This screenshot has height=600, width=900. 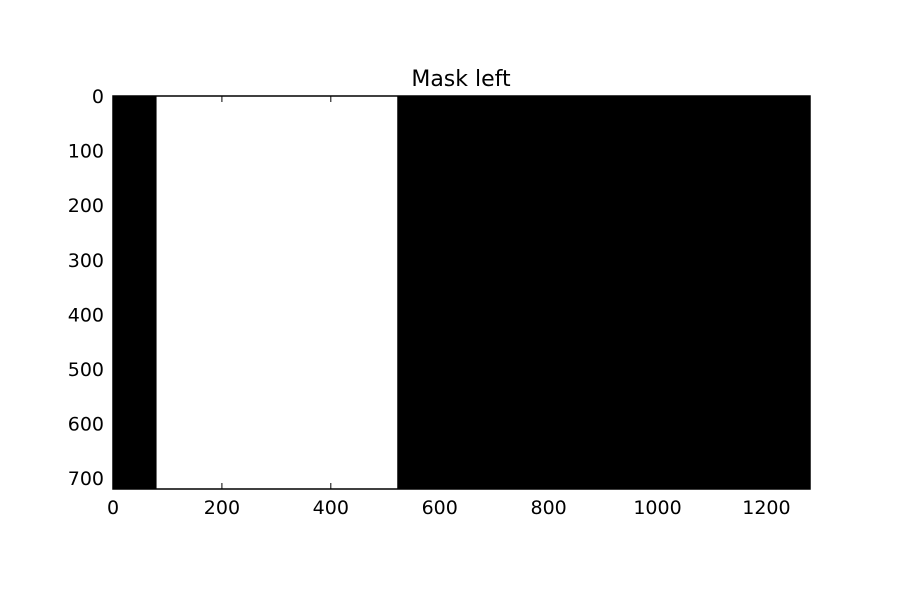 I want to click on y-axis-tick-labels: 0 100 200 300 400 500 600 700, so click(x=86, y=288).